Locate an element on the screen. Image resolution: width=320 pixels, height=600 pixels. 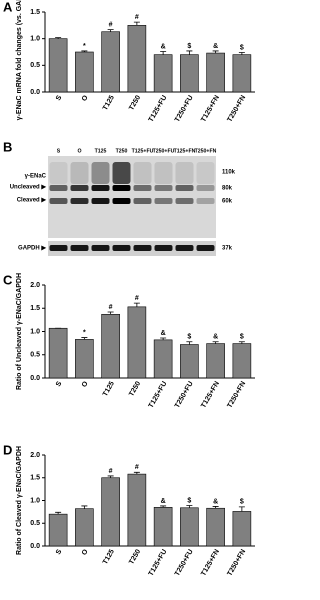
panel-letter: C is located at coordinates (8, 279).